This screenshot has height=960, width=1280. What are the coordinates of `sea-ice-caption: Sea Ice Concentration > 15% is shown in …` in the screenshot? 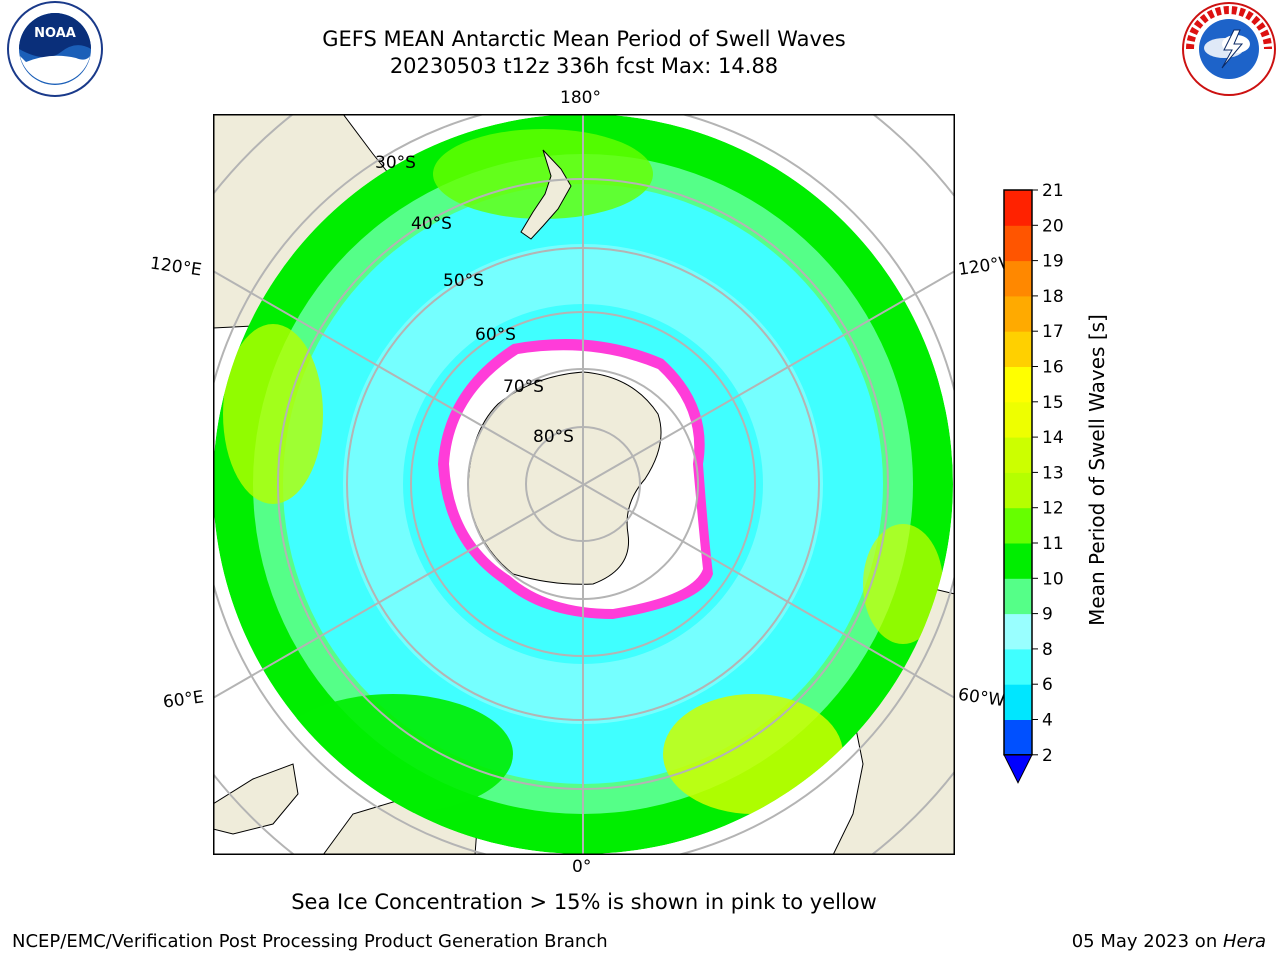 It's located at (584, 902).